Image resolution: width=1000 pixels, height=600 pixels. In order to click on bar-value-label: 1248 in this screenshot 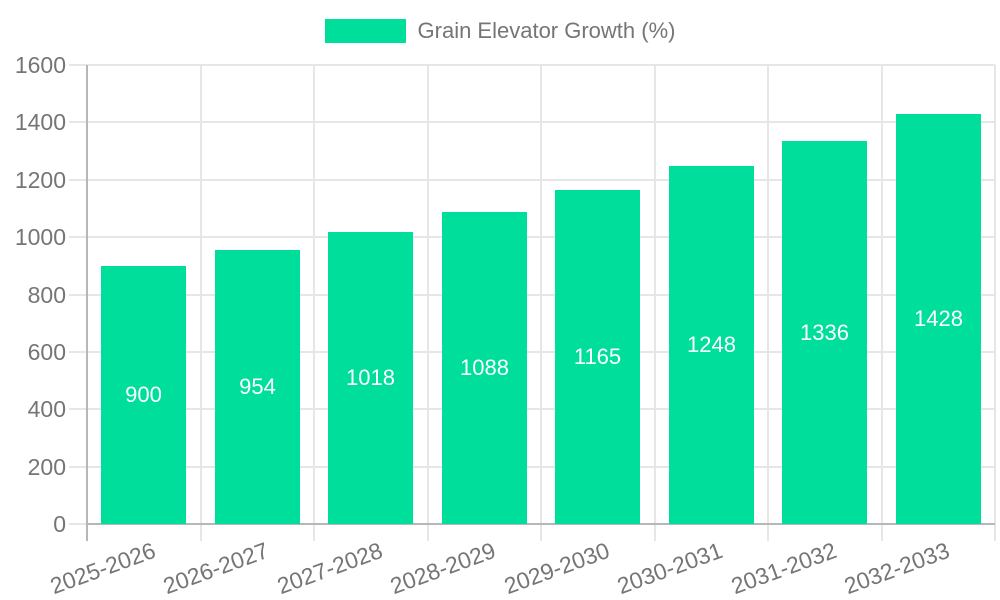, I will do `click(711, 344)`.